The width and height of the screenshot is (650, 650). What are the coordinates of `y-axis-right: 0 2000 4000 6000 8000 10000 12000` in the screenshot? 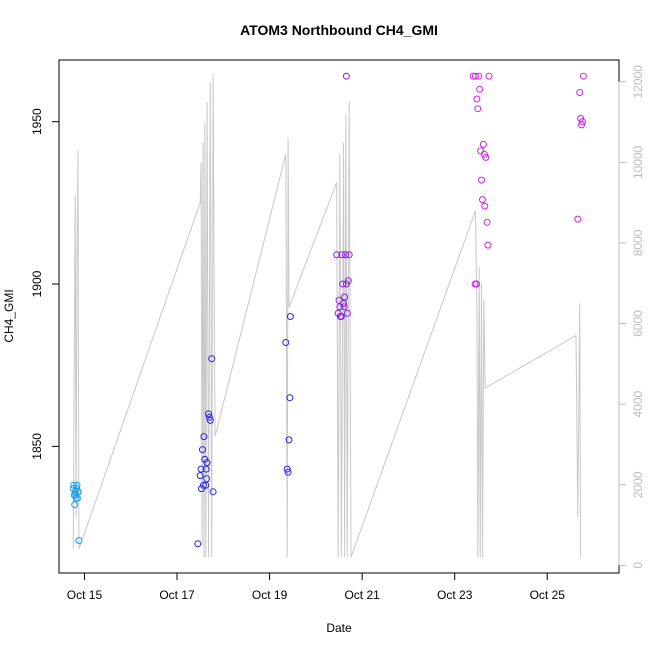 It's located at (631, 317).